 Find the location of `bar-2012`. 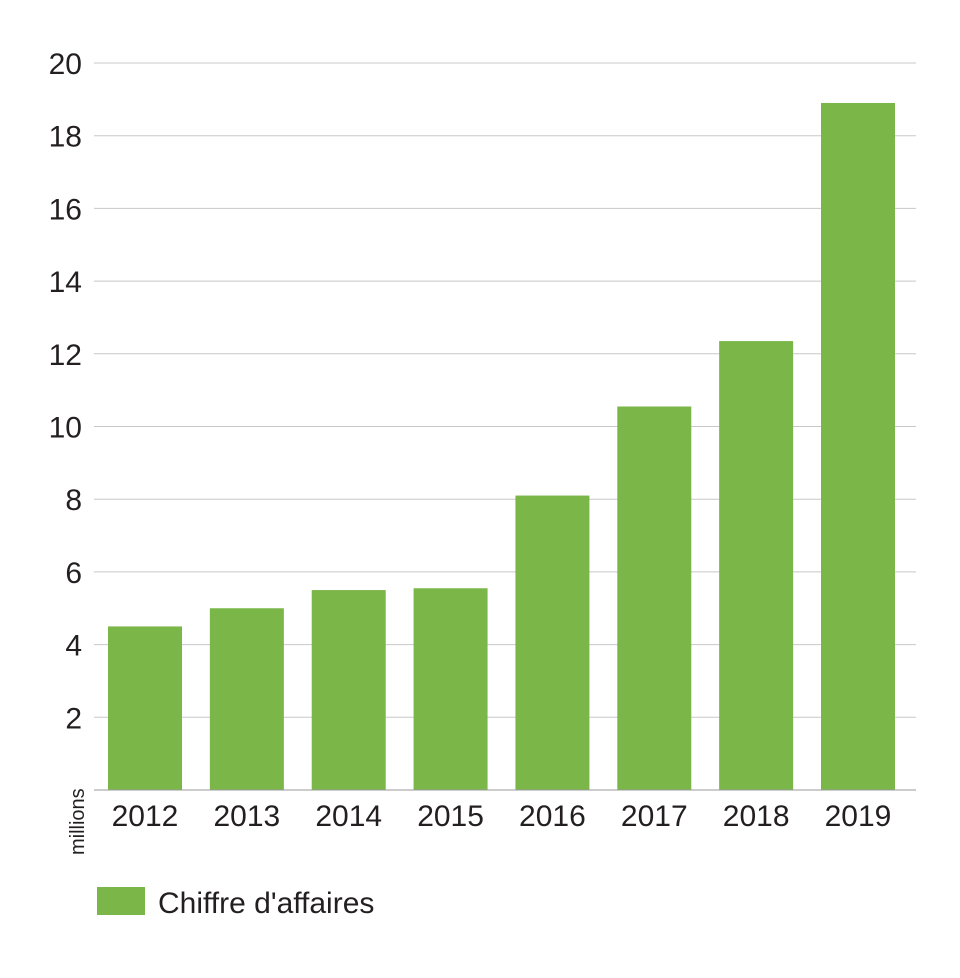

bar-2012 is located at coordinates (145, 708).